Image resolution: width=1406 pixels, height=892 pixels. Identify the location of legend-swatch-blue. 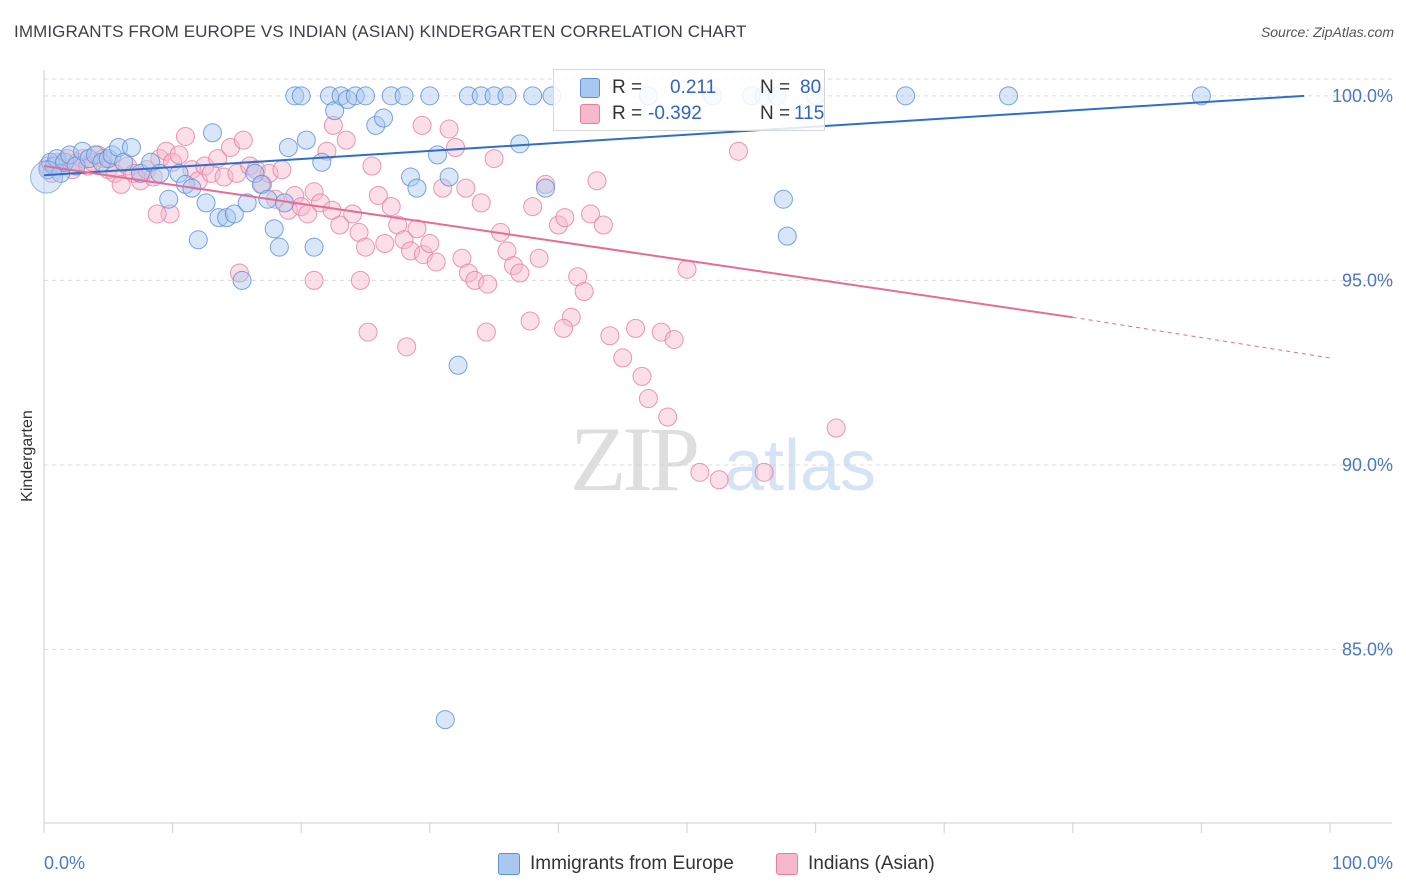
(590, 88).